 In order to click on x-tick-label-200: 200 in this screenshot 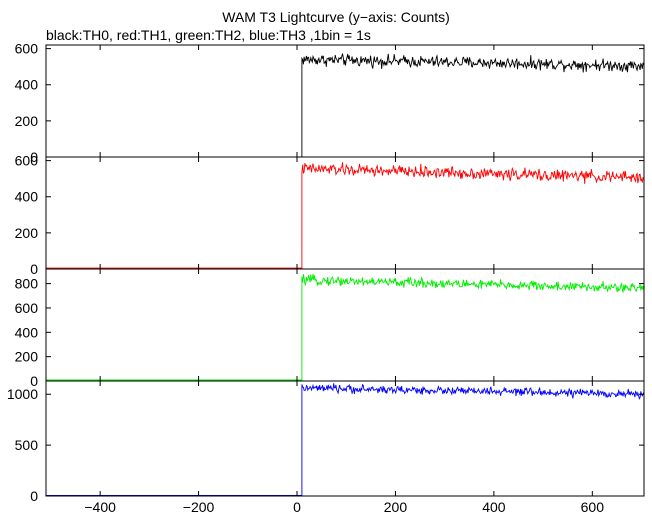, I will do `click(396, 507)`.